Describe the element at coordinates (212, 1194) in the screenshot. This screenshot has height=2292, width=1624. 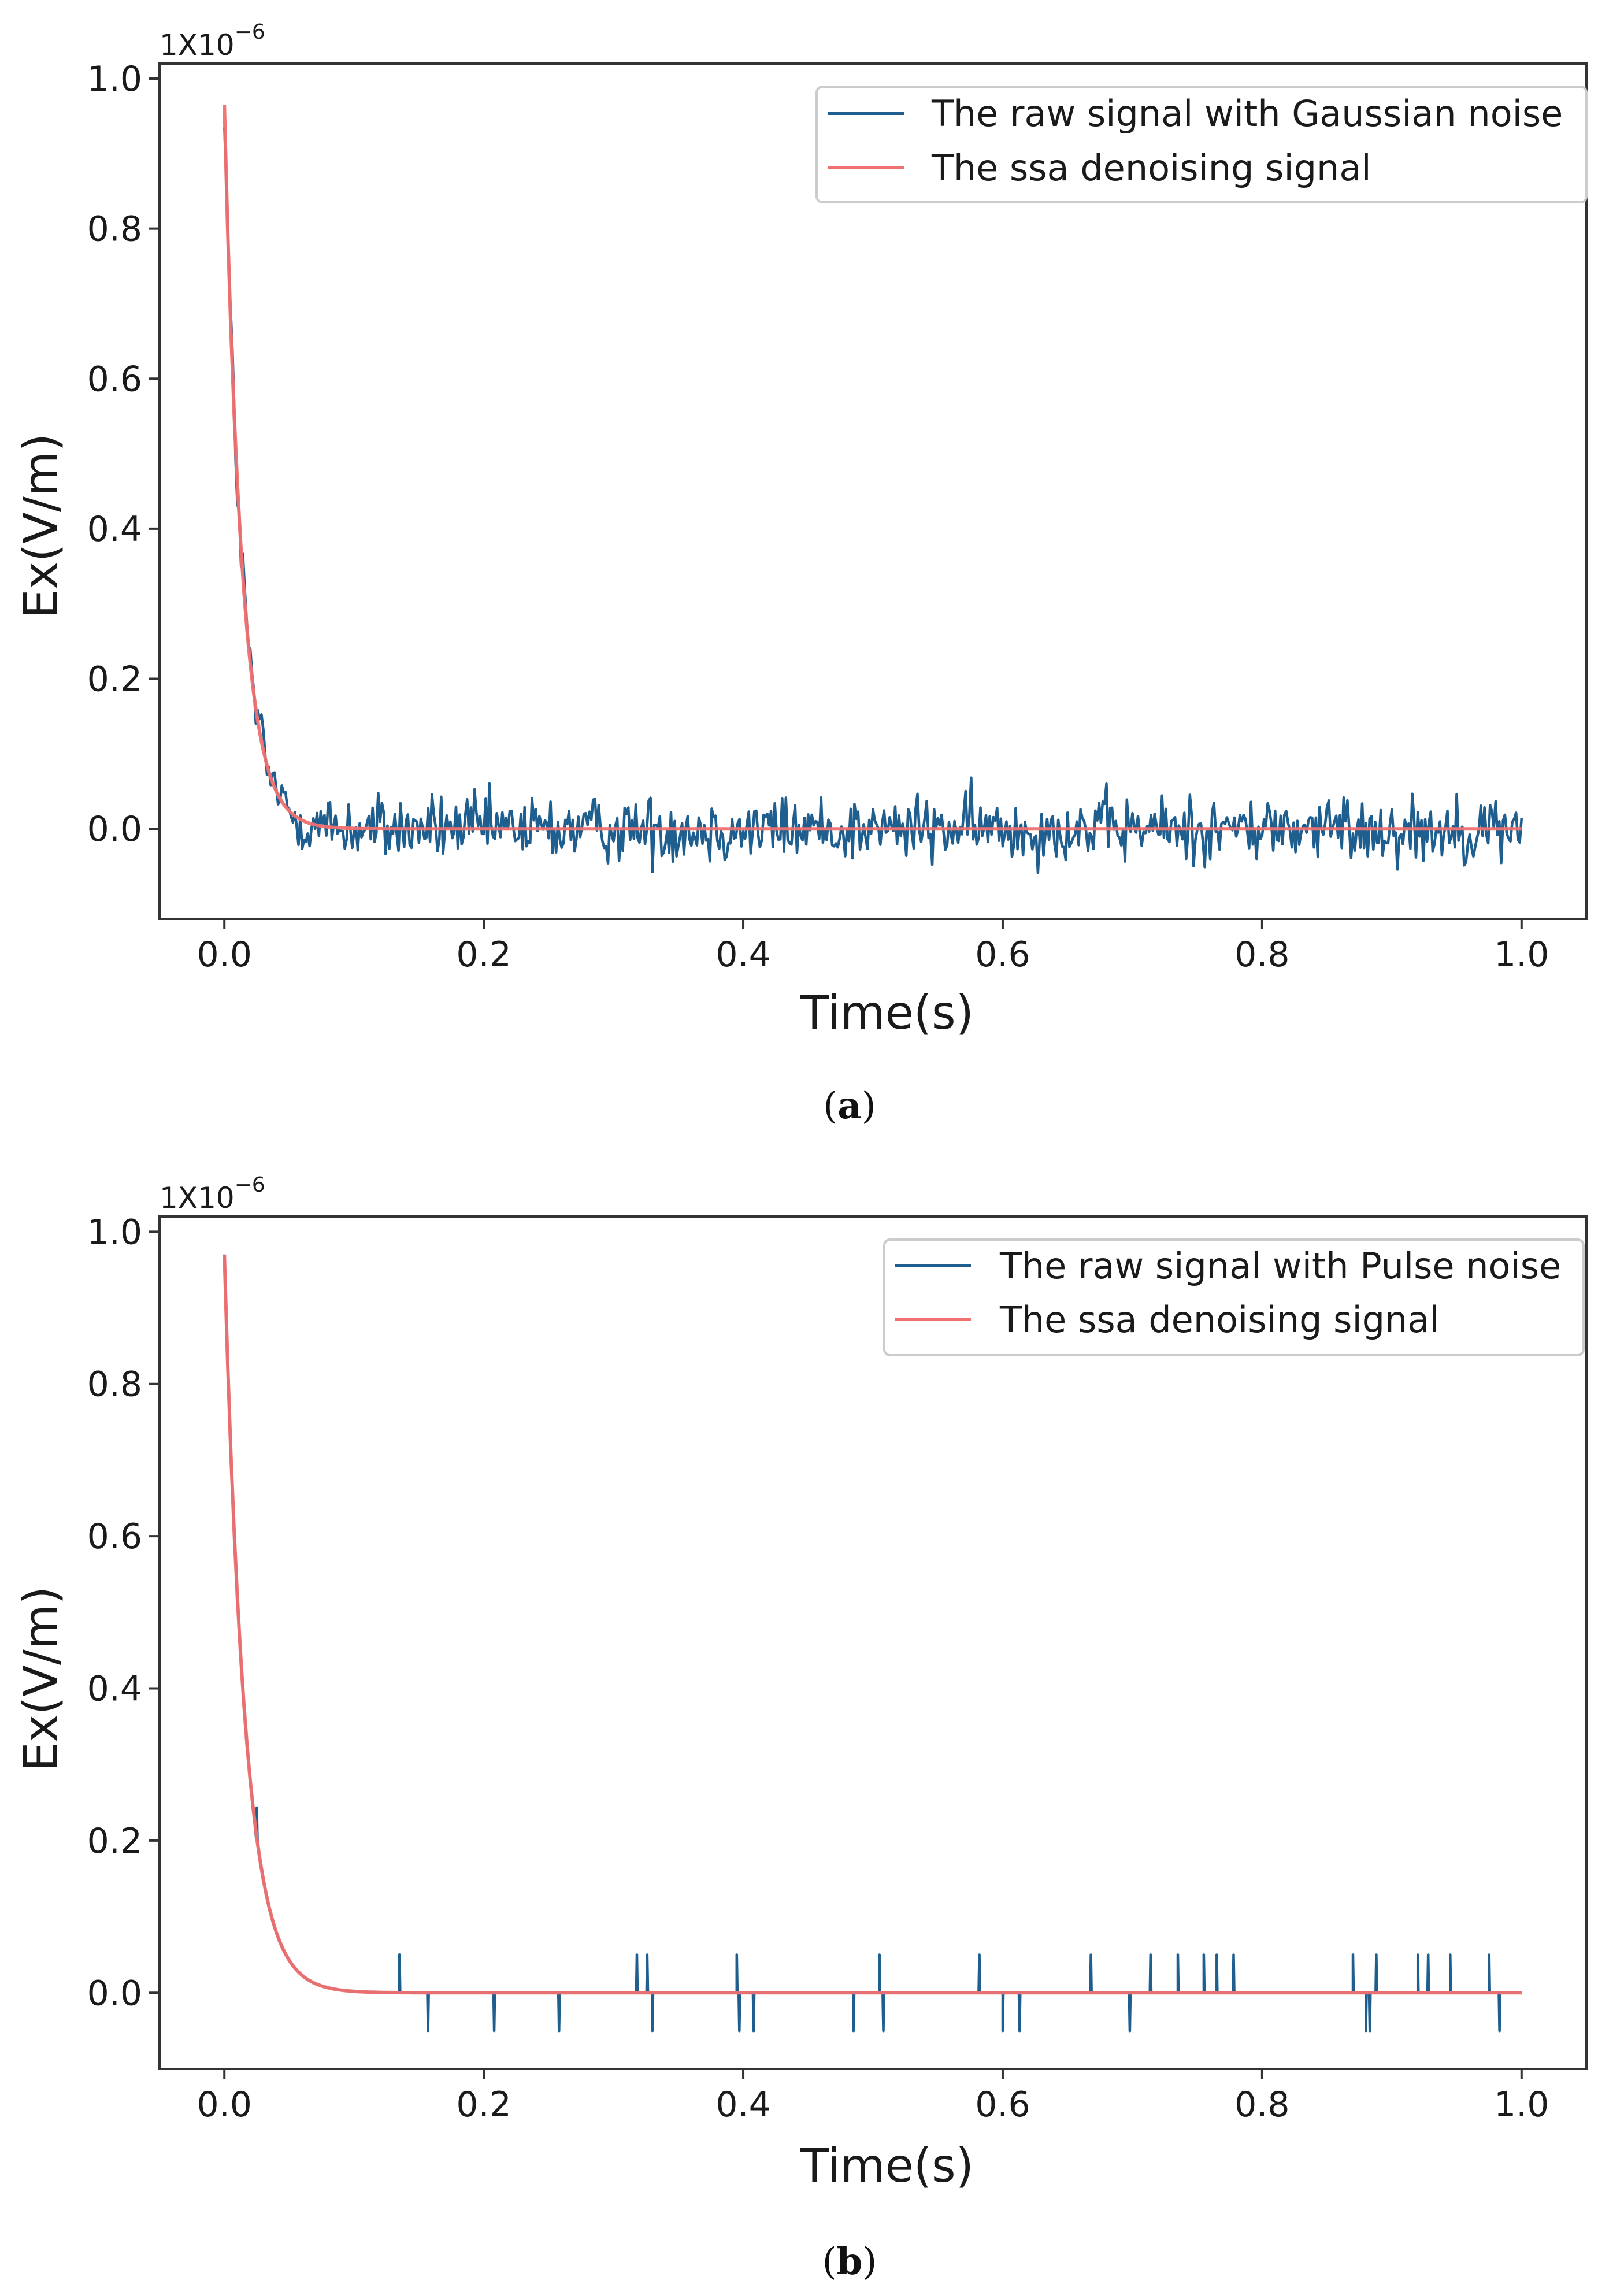
I see `y-multiplier-b: 1X10−6` at that location.